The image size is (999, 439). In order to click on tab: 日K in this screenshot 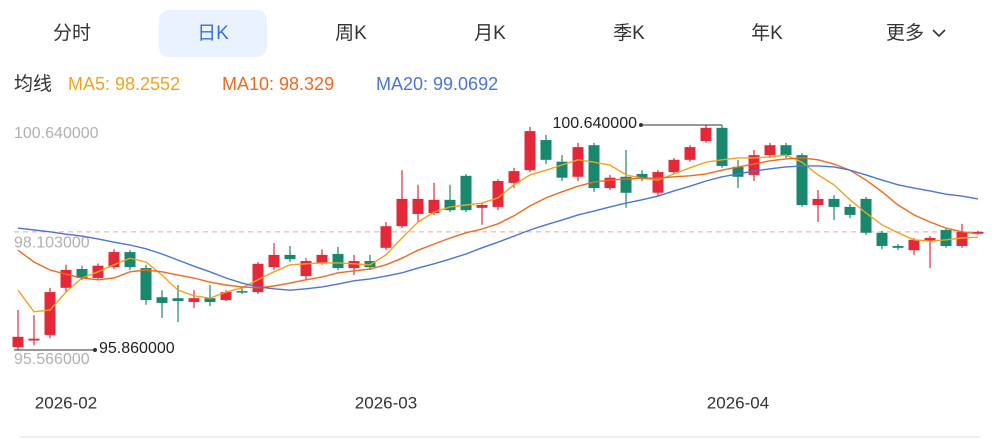, I will do `click(213, 33)`.